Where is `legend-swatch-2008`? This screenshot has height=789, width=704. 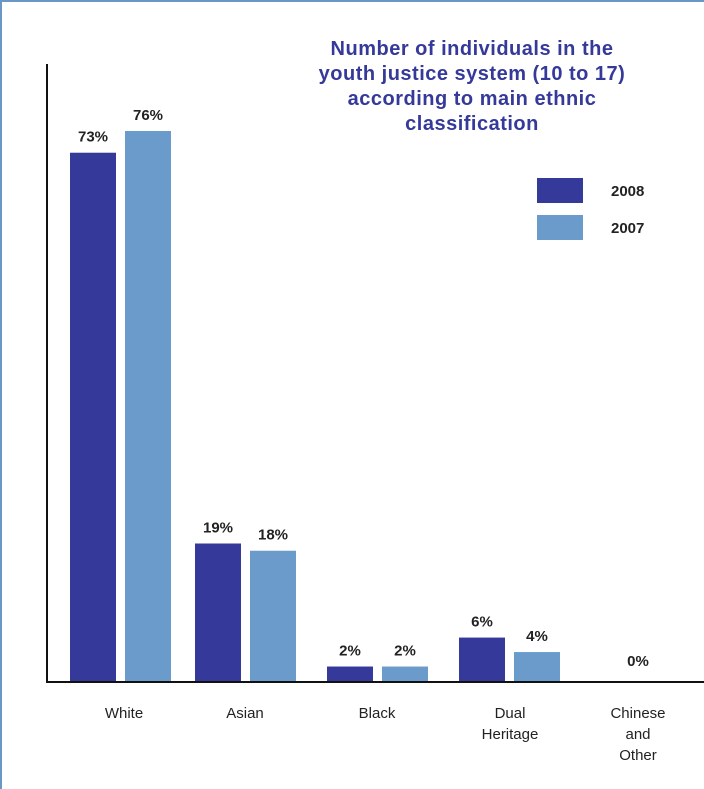 legend-swatch-2008 is located at coordinates (560, 190).